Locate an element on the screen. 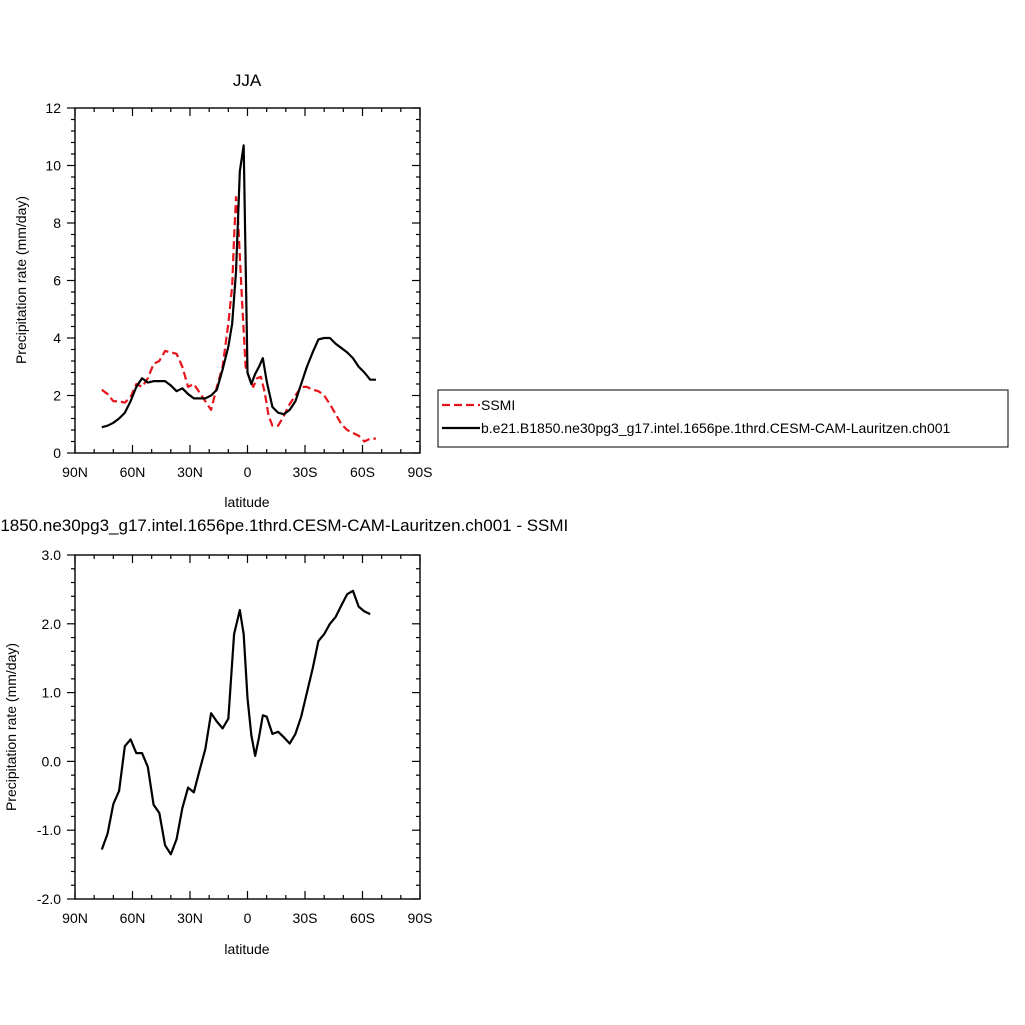  bottom-plot-area: 90N 60N 30N 0 30S 60S 90S -2.0 -1.0 0.0 1.0 2.0 3.0 is located at coordinates (235, 736).